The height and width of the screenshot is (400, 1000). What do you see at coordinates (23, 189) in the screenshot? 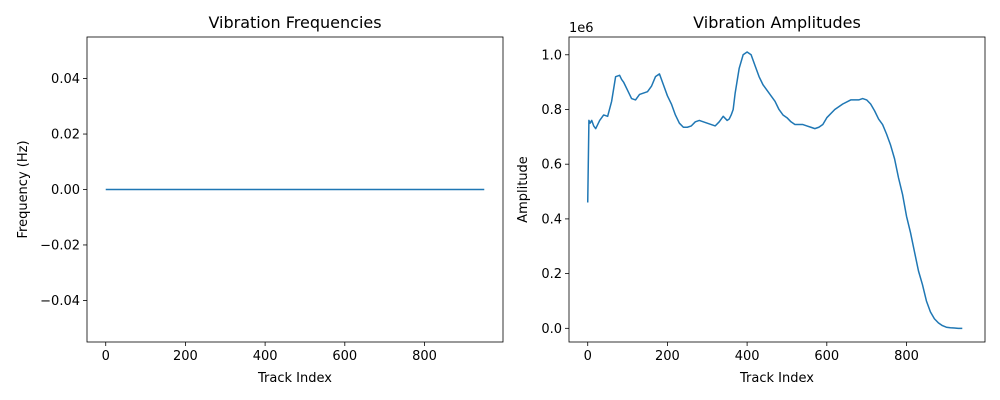
I see `y-axis-label: Frequency (Hz)` at bounding box center [23, 189].